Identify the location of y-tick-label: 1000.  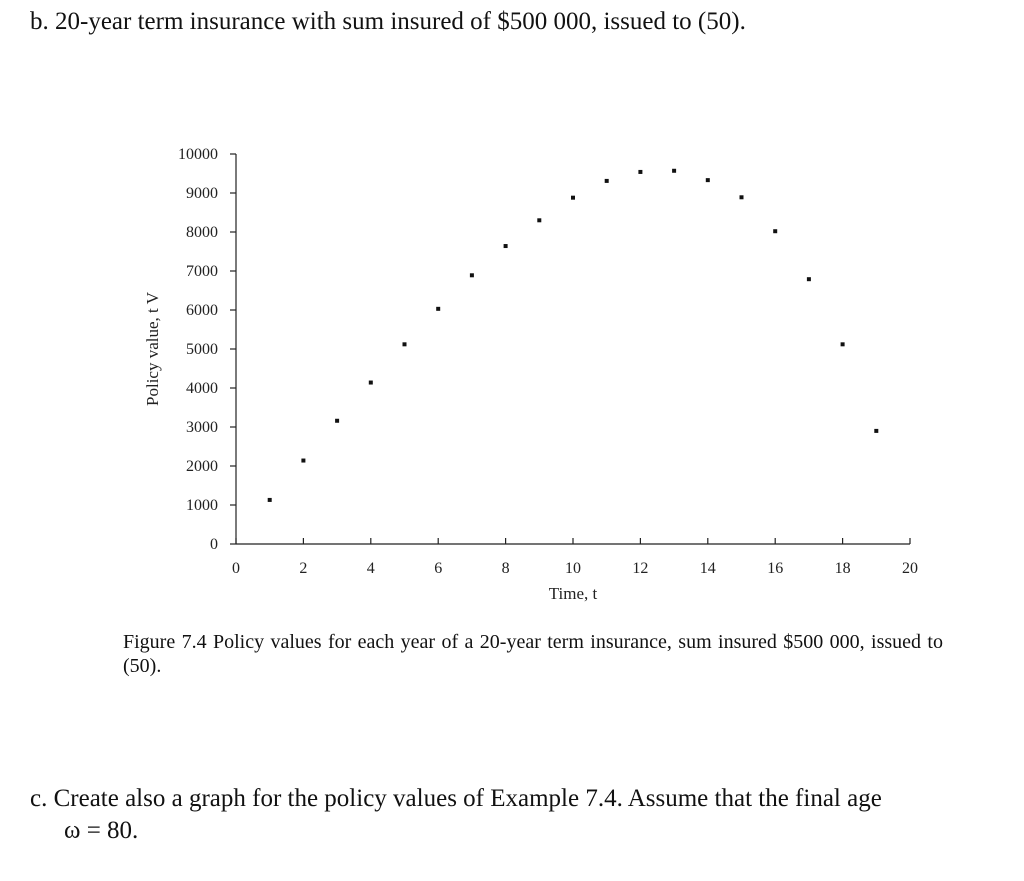
(202, 505).